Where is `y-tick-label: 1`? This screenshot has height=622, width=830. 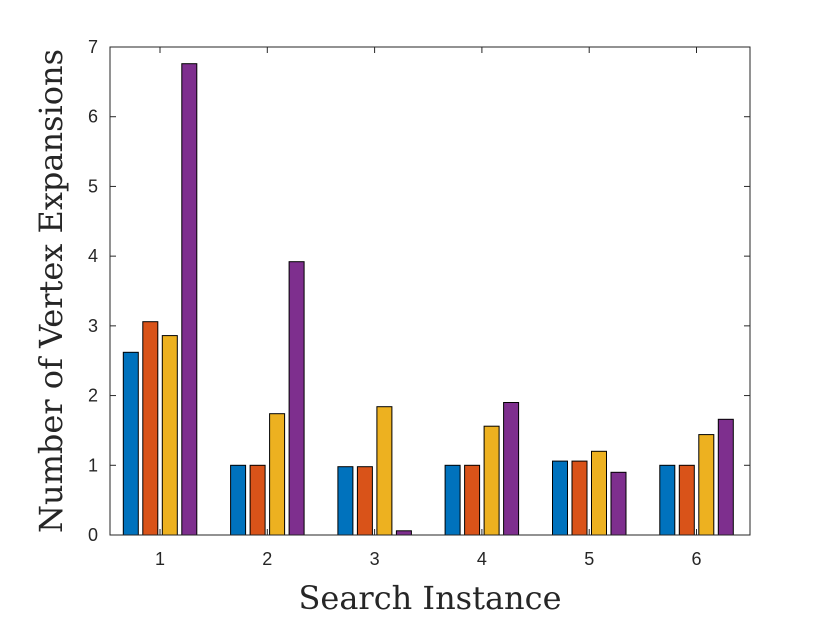
y-tick-label: 1 is located at coordinates (93, 465).